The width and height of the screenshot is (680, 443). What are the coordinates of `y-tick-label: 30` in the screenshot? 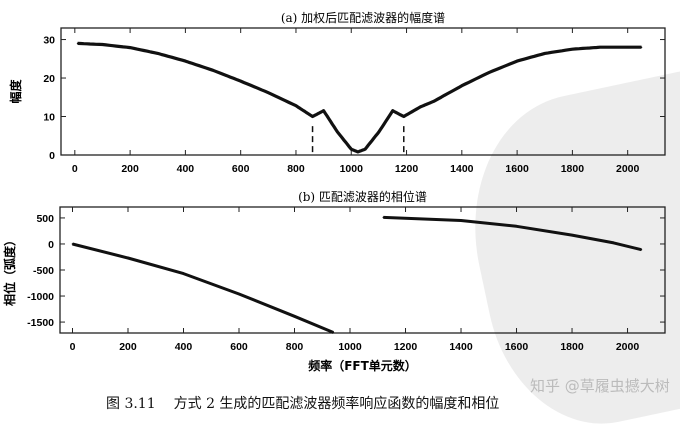 It's located at (49, 41).